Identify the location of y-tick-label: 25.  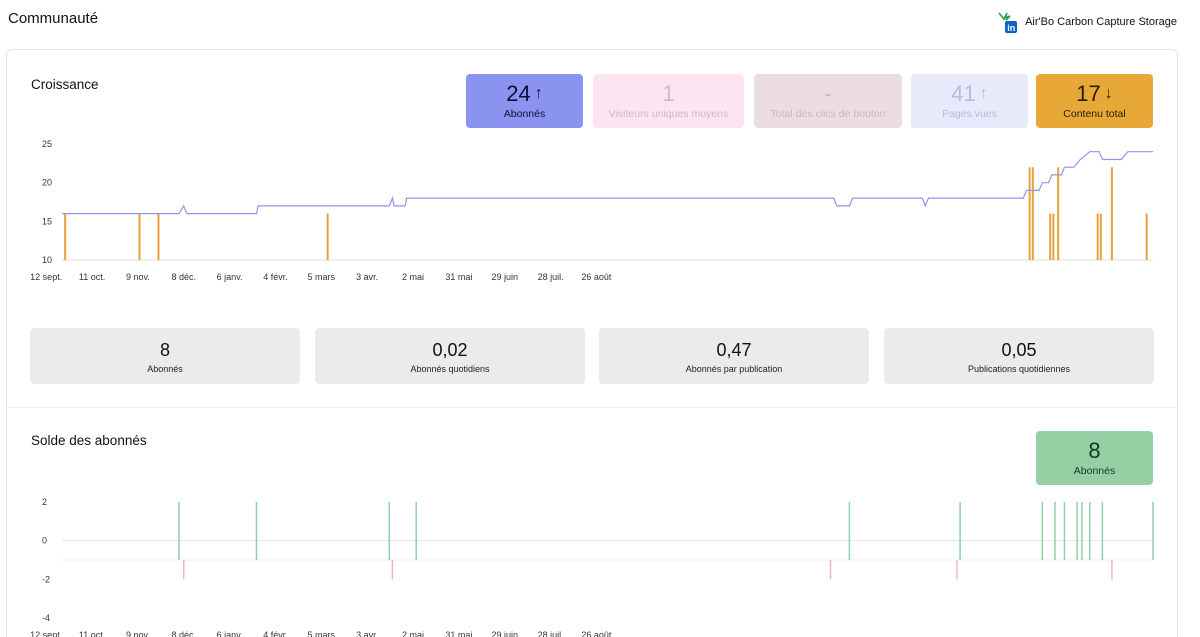
(47, 144).